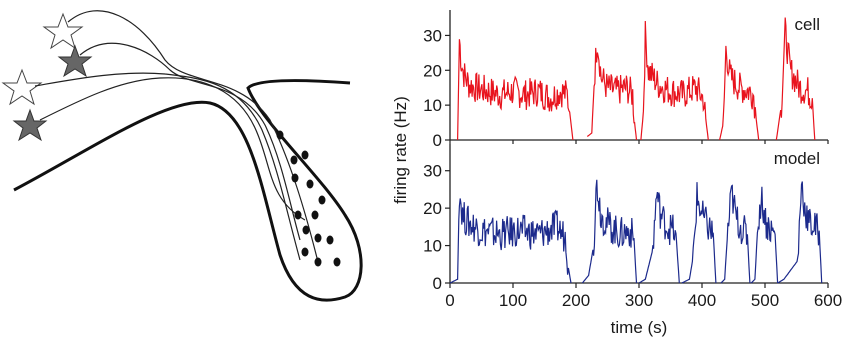  Describe the element at coordinates (639, 300) in the screenshot. I see `x-tick-label: 300` at that location.